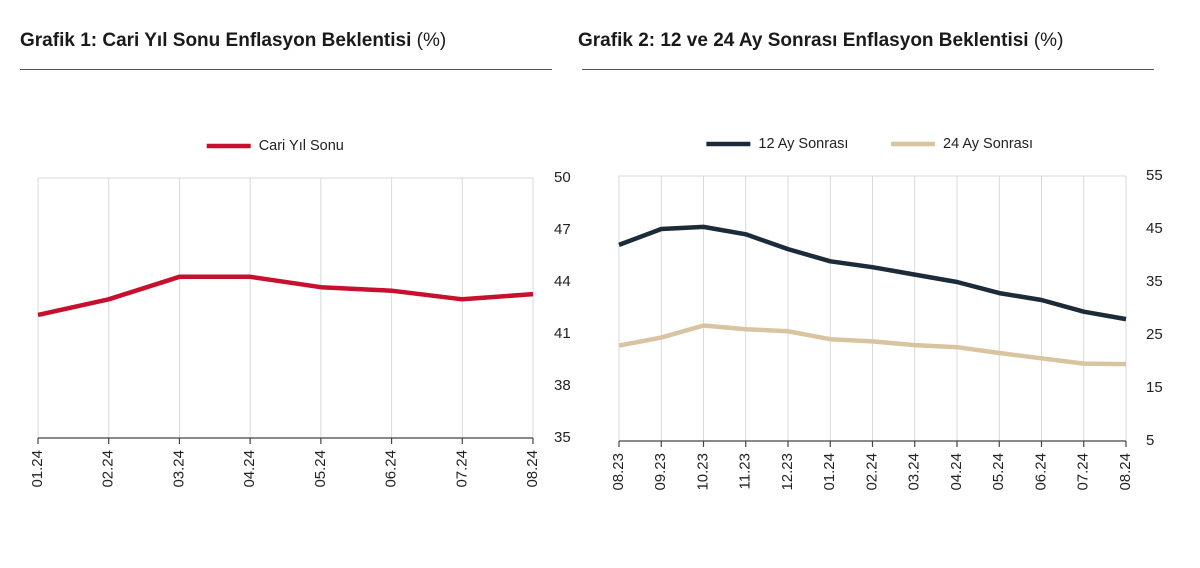 Image resolution: width=1200 pixels, height=568 pixels. I want to click on chart1-x-tick-label: 07.24, so click(461, 469).